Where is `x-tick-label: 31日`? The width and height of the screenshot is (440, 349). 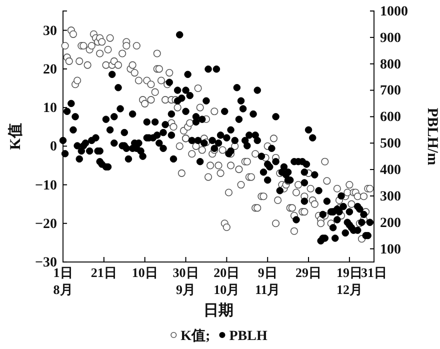 x-tick-label: 31日 is located at coordinates (374, 272).